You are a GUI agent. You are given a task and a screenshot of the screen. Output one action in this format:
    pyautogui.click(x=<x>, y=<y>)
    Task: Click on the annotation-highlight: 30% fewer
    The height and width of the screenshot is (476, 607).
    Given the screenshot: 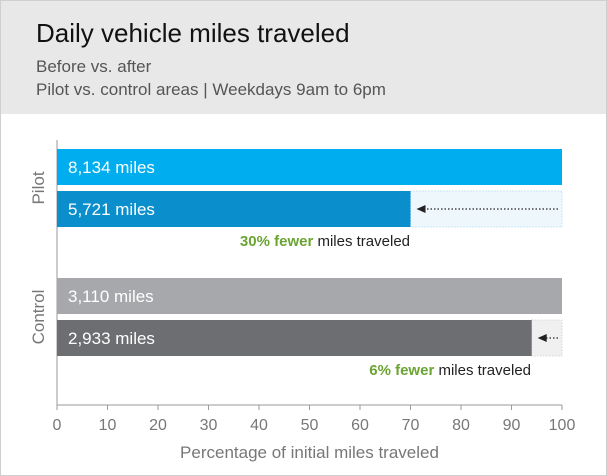 What is the action you would take?
    pyautogui.click(x=277, y=241)
    